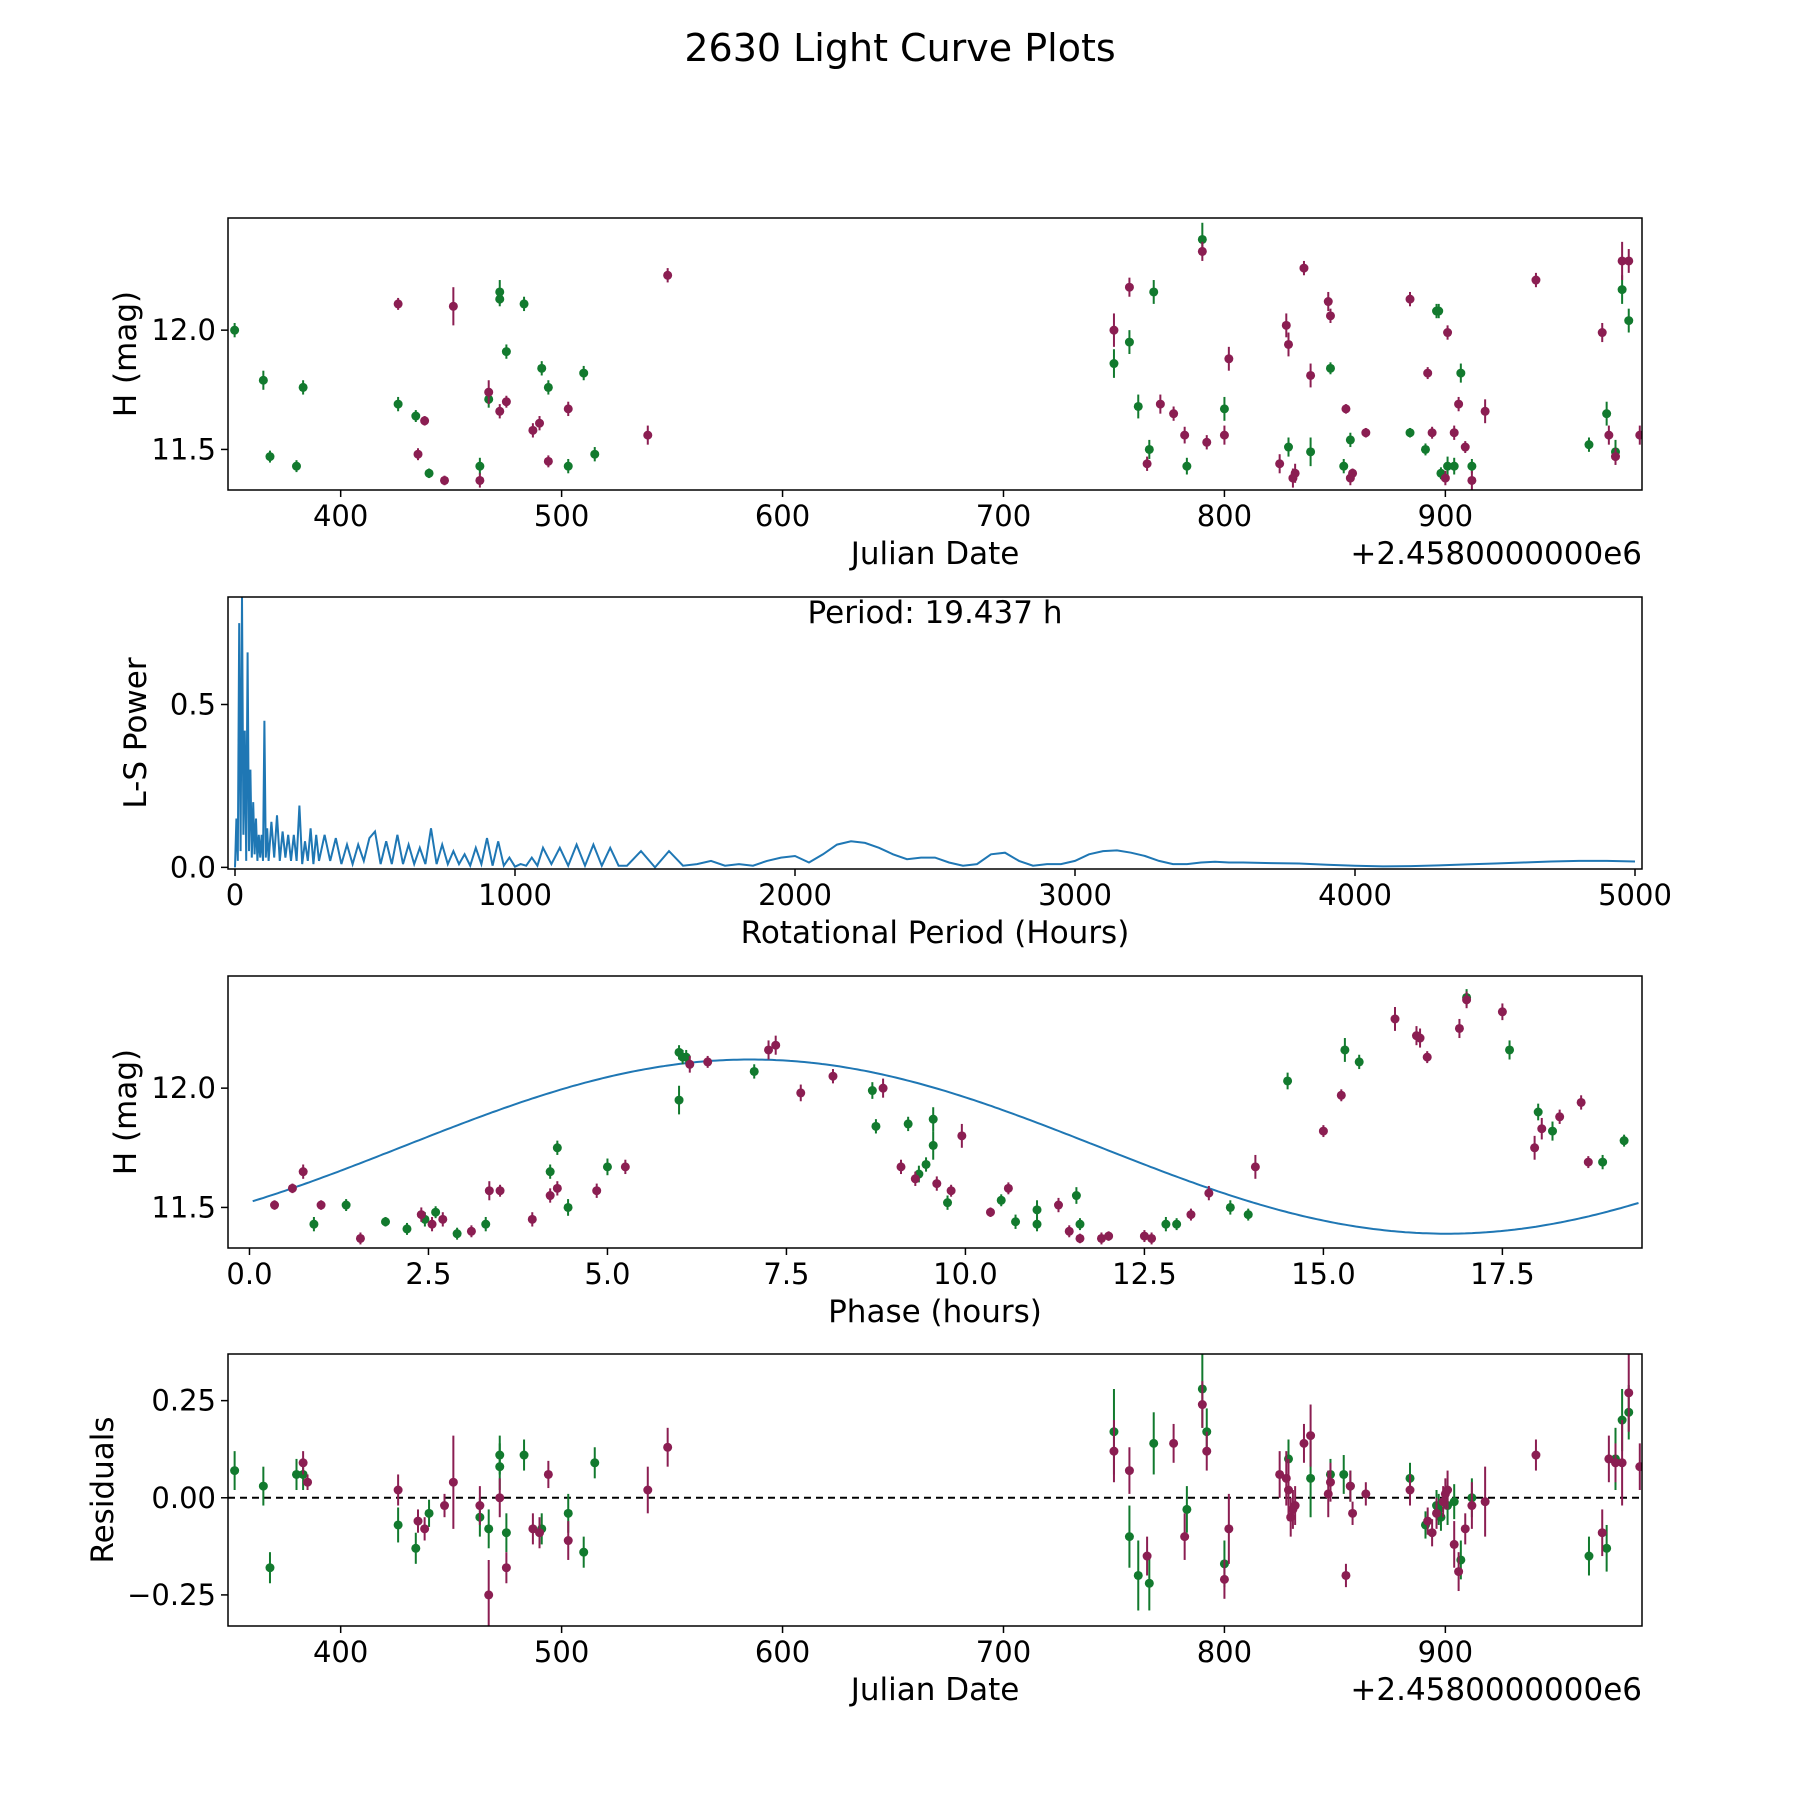 This screenshot has height=1800, width=1800. Describe the element at coordinates (183, 330) in the screenshot. I see `y-tick-label: 12.0` at that location.